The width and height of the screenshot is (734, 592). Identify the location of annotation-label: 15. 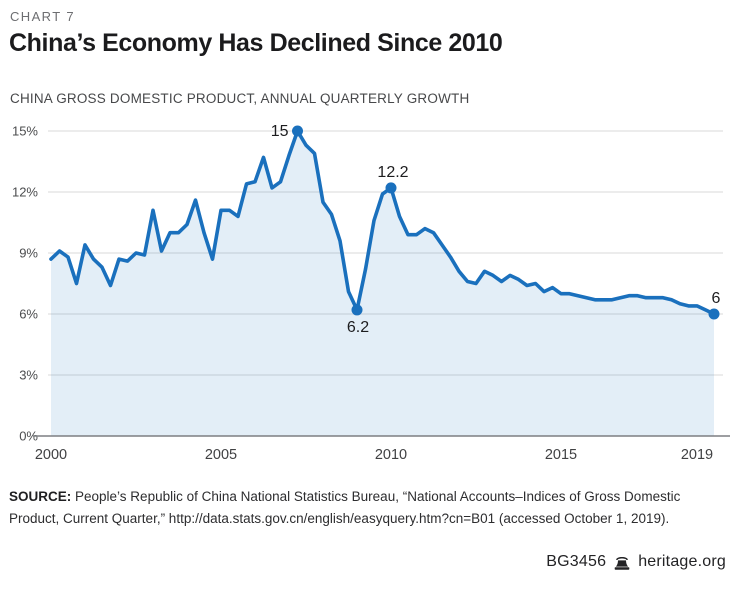
(280, 131).